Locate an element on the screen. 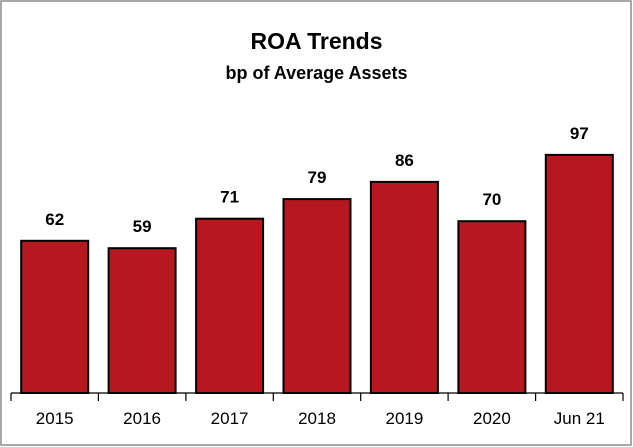 Image resolution: width=633 pixels, height=447 pixels. x-tick-label-2018: 2018 is located at coordinates (317, 418).